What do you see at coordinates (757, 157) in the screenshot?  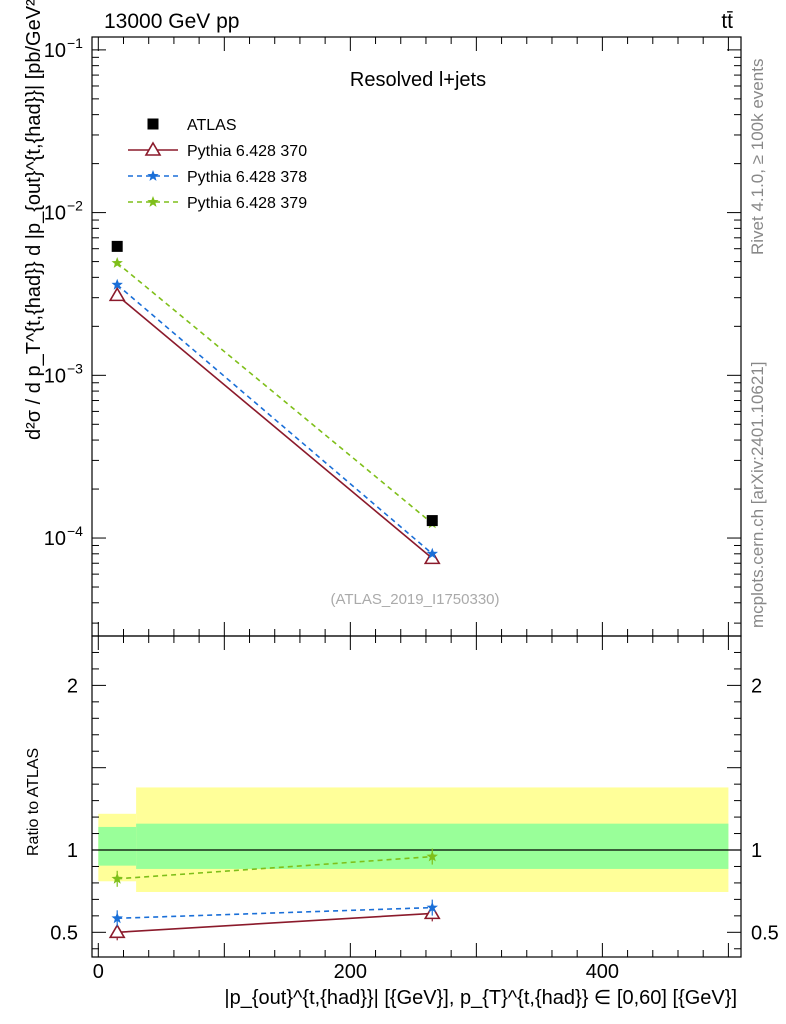 I see `rivet-label: Rivet 4.1.0, ≥ 100k events` at bounding box center [757, 157].